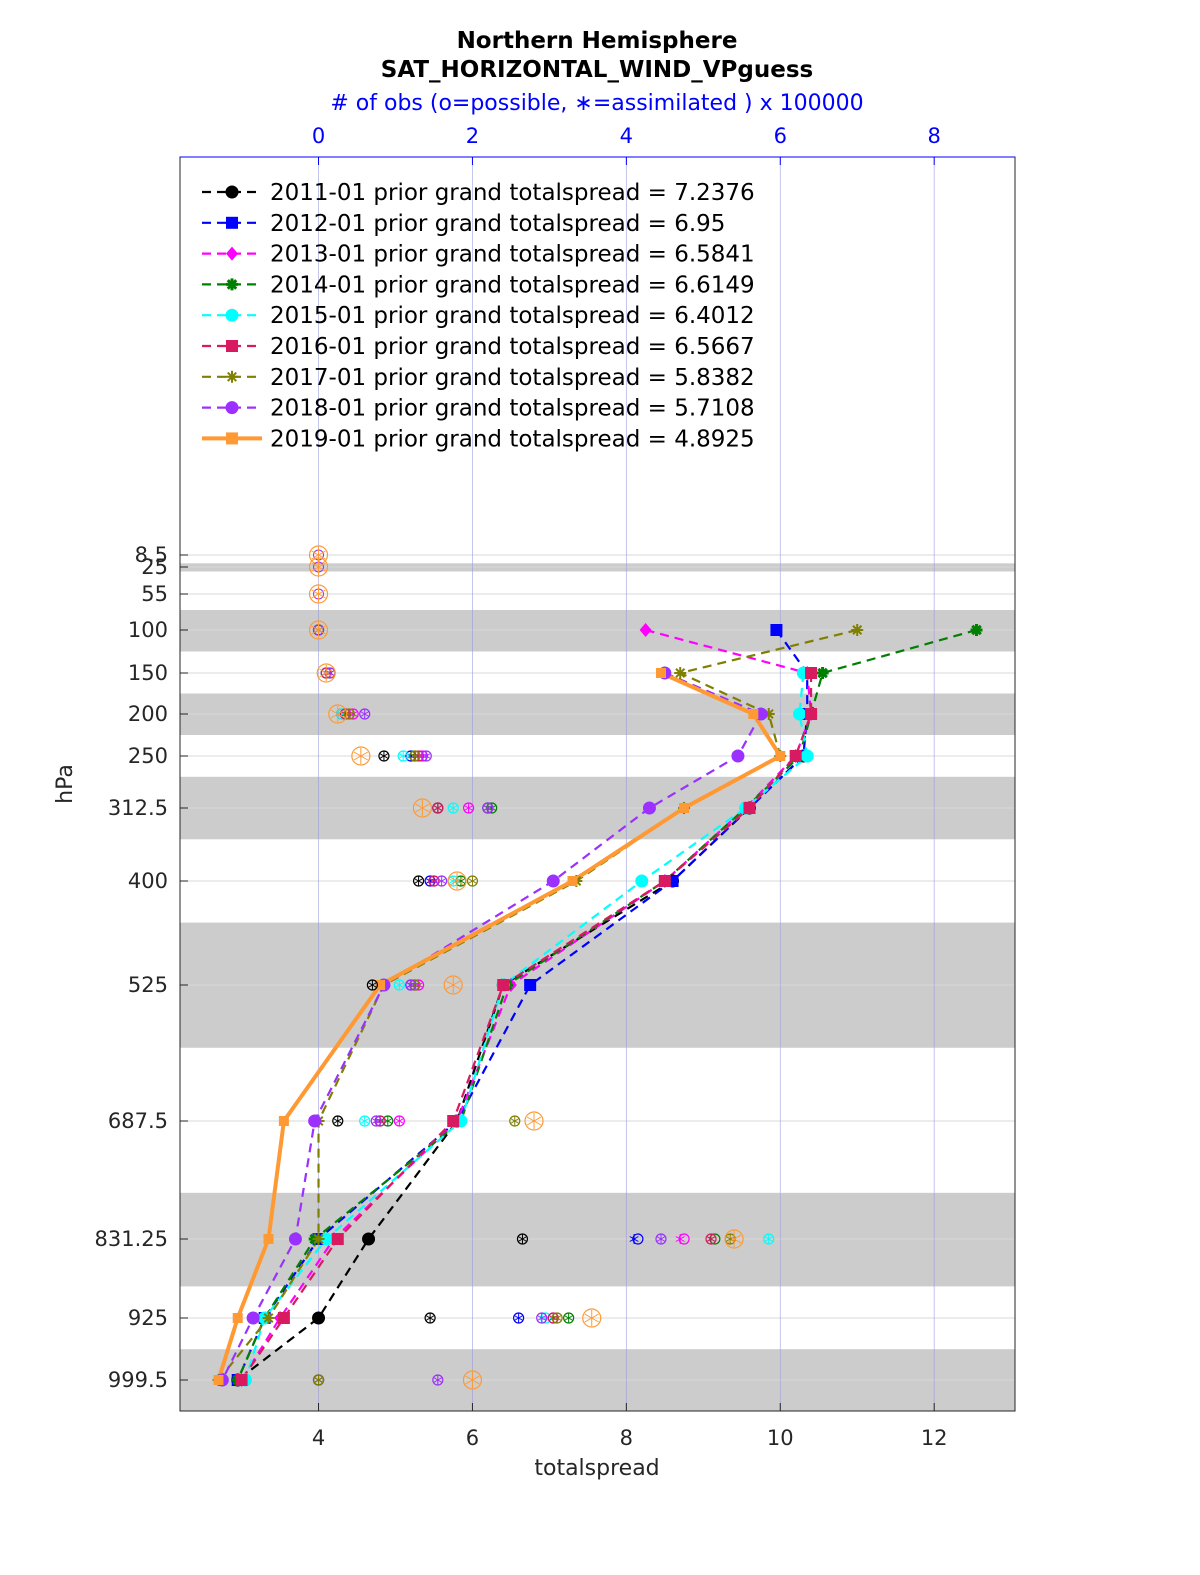 This screenshot has width=1200, height=1575. Describe the element at coordinates (131, 1239) in the screenshot. I see `y-tick-label: 831.25` at that location.